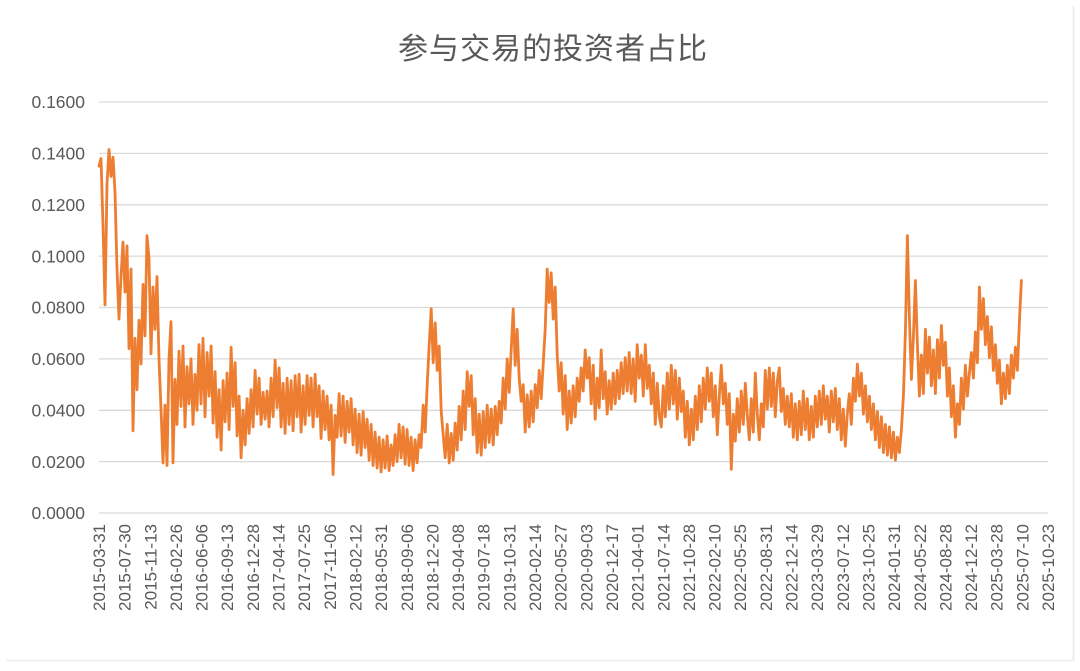  I want to click on x-axis-tick-label: 2018-02-12, so click(356, 567).